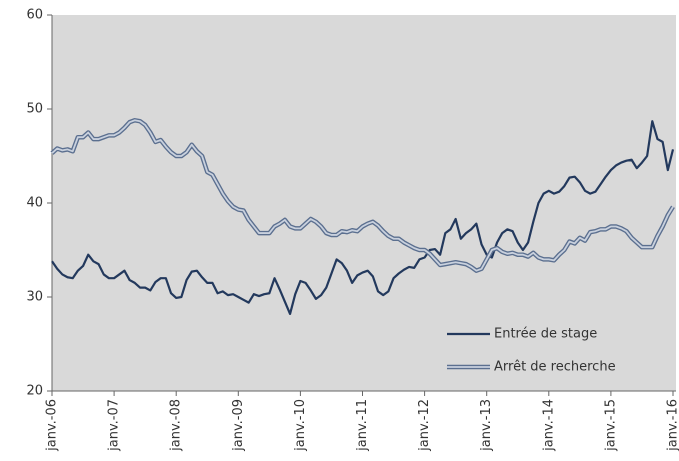  Describe the element at coordinates (176, 425) in the screenshot. I see `x-tick-label: janv.-08` at that location.